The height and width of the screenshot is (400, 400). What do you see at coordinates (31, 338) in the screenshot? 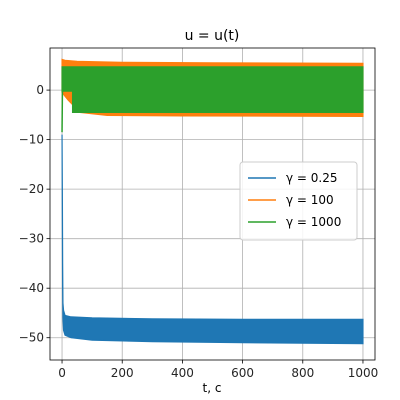
I see `y-tick-label: −50` at bounding box center [31, 338].